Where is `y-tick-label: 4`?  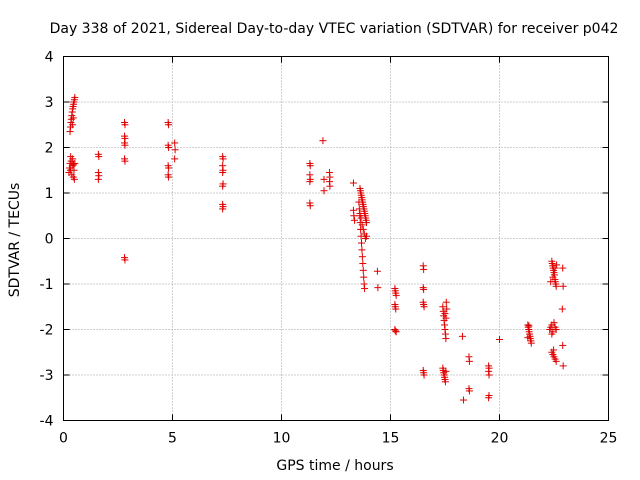 y-tick-label: 4 is located at coordinates (49, 58).